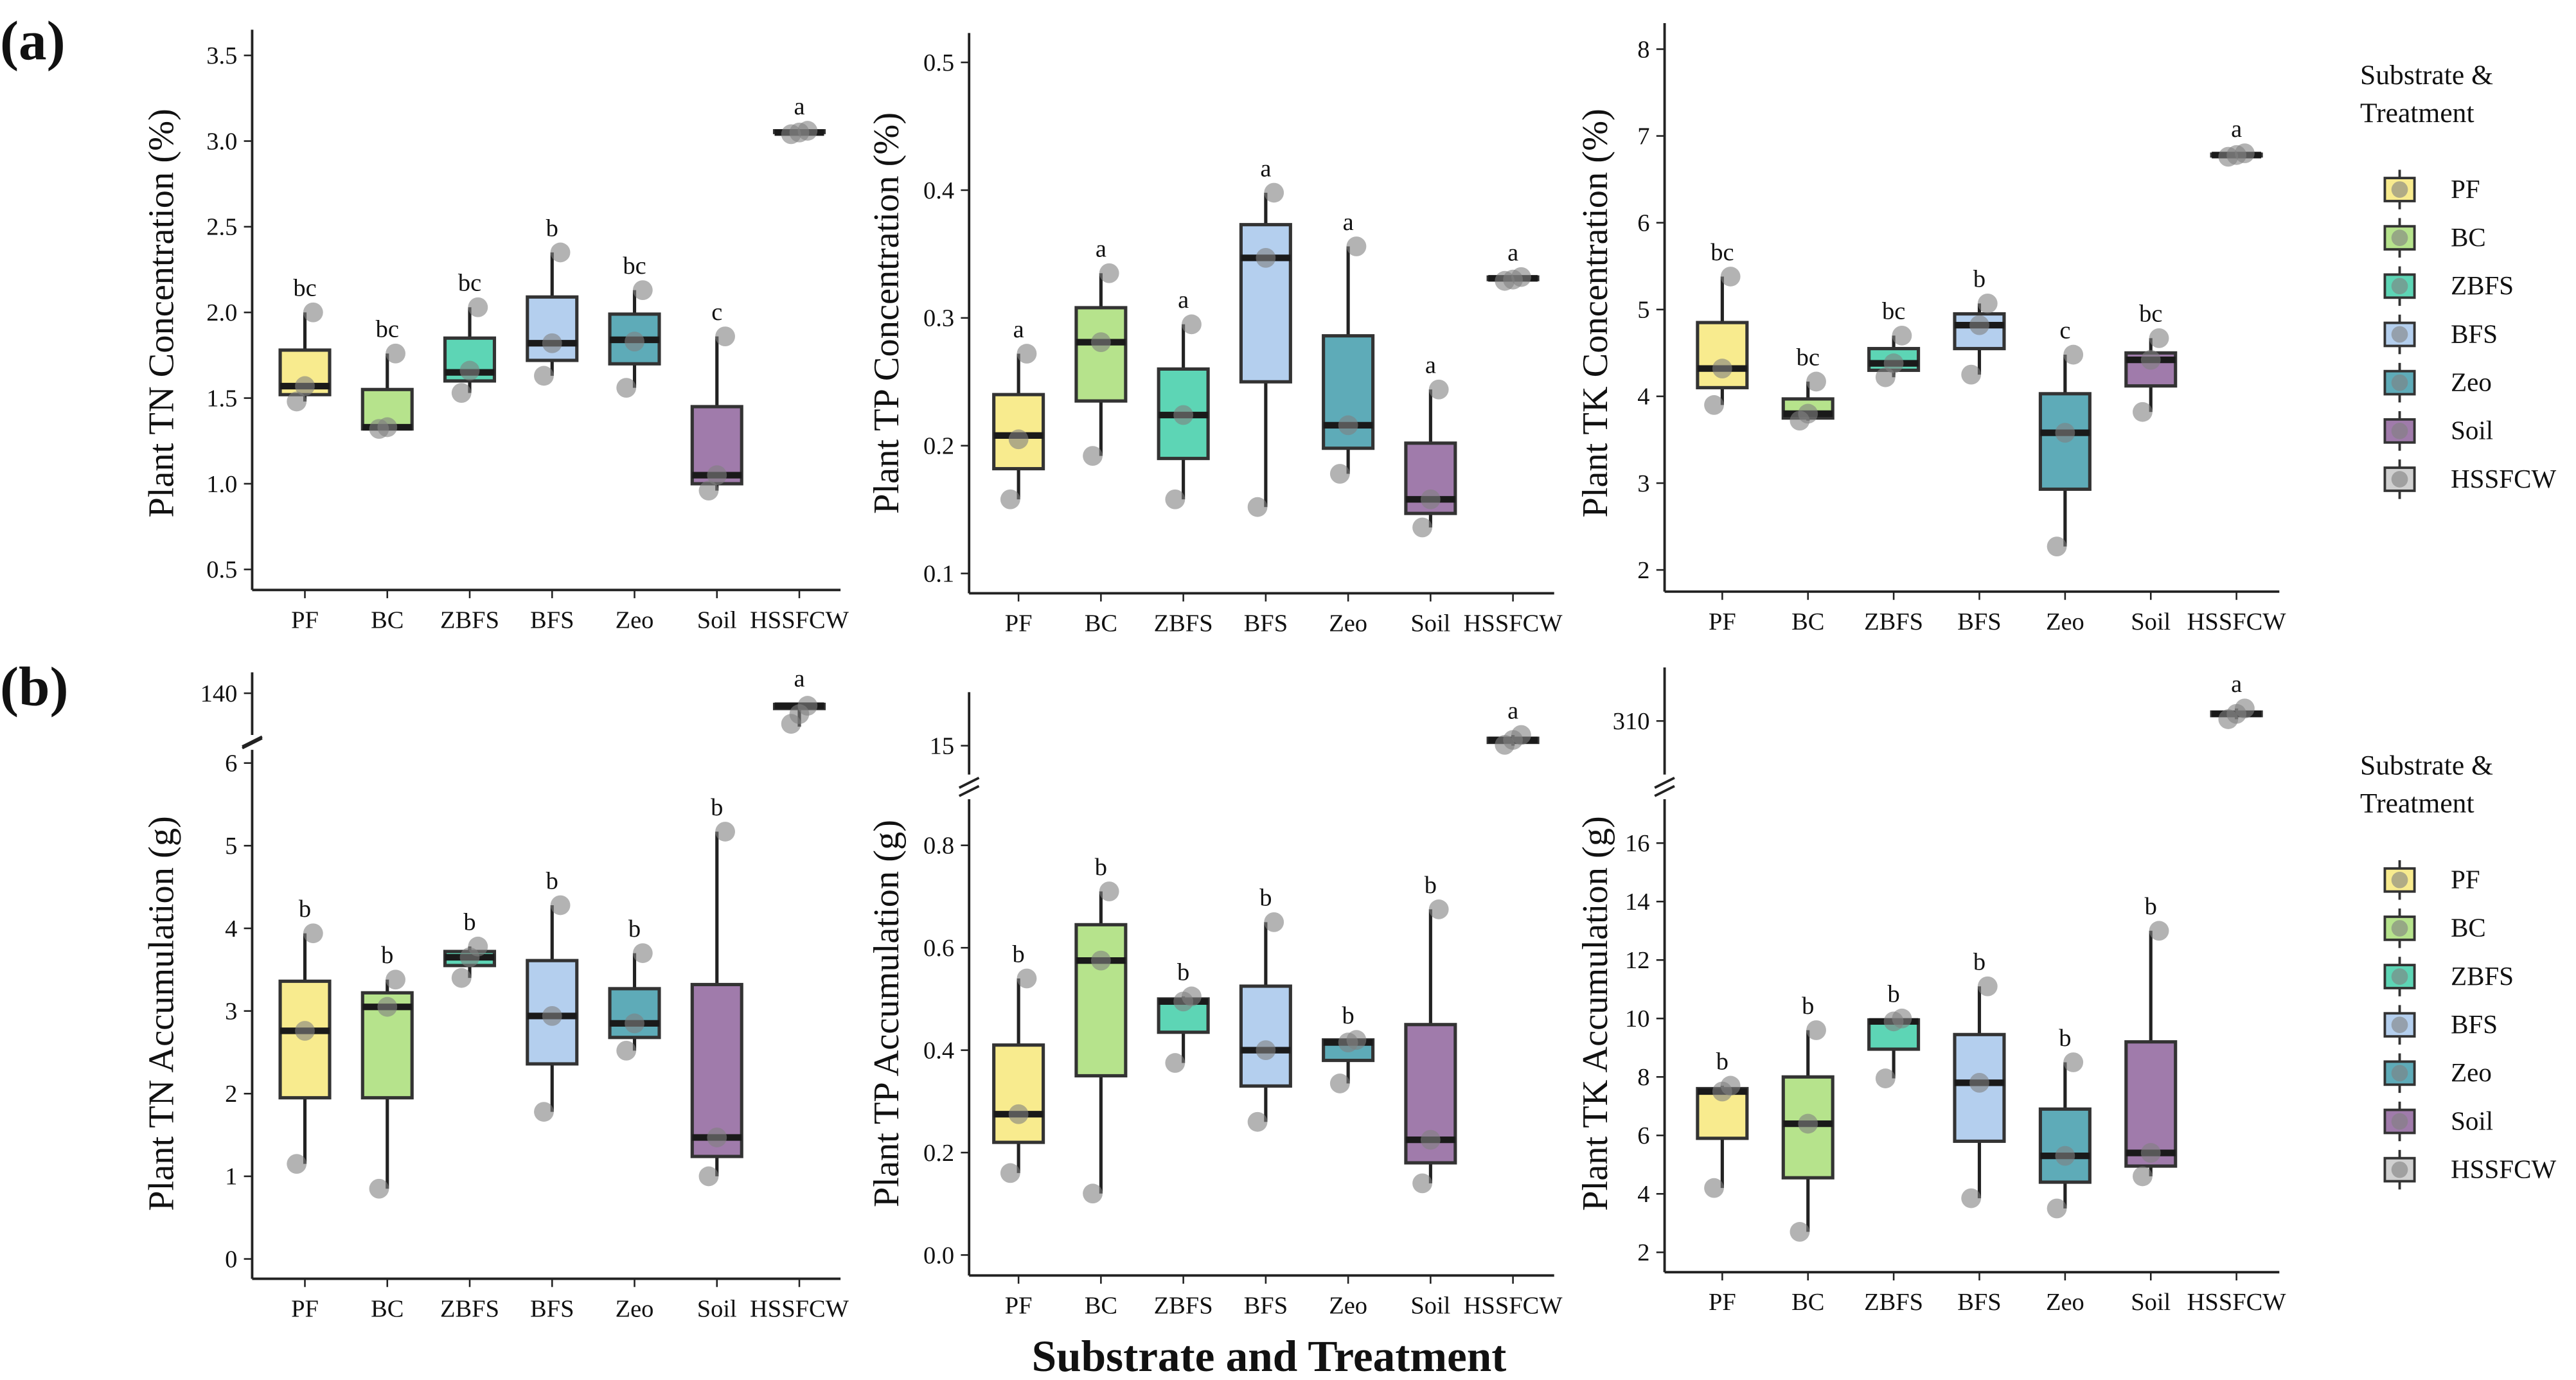 The image size is (2576, 1380). Describe the element at coordinates (1632, 721) in the screenshot. I see `y2-tick-label: 310` at that location.